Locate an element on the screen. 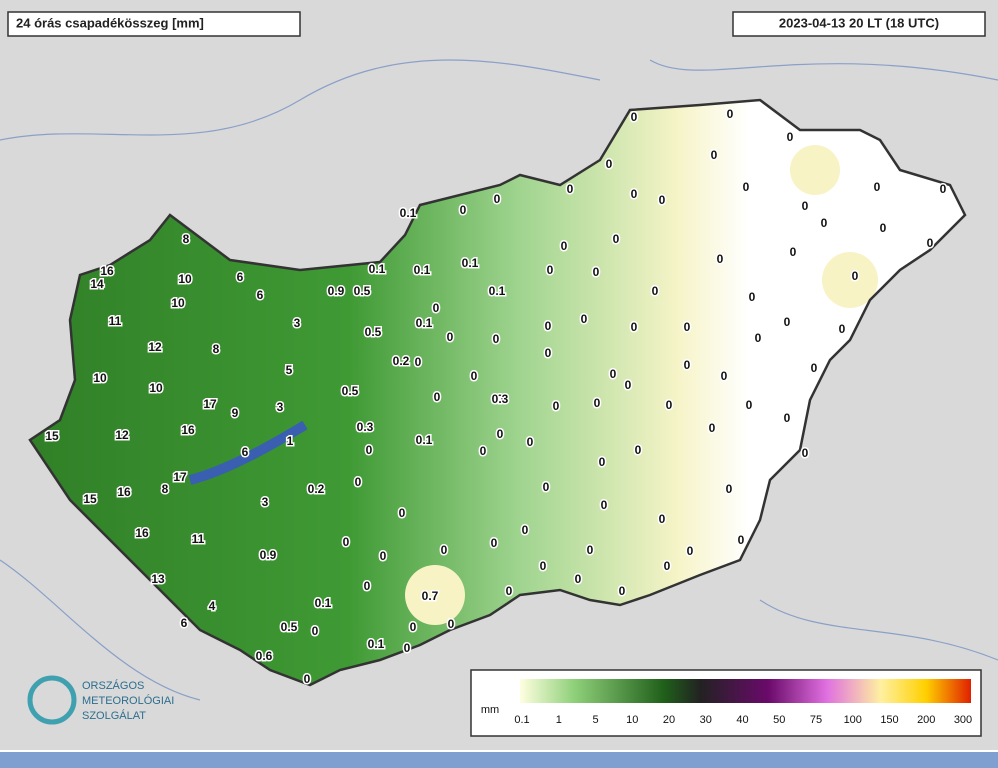 The width and height of the screenshot is (998, 768). station-value: 0.2 is located at coordinates (401, 361).